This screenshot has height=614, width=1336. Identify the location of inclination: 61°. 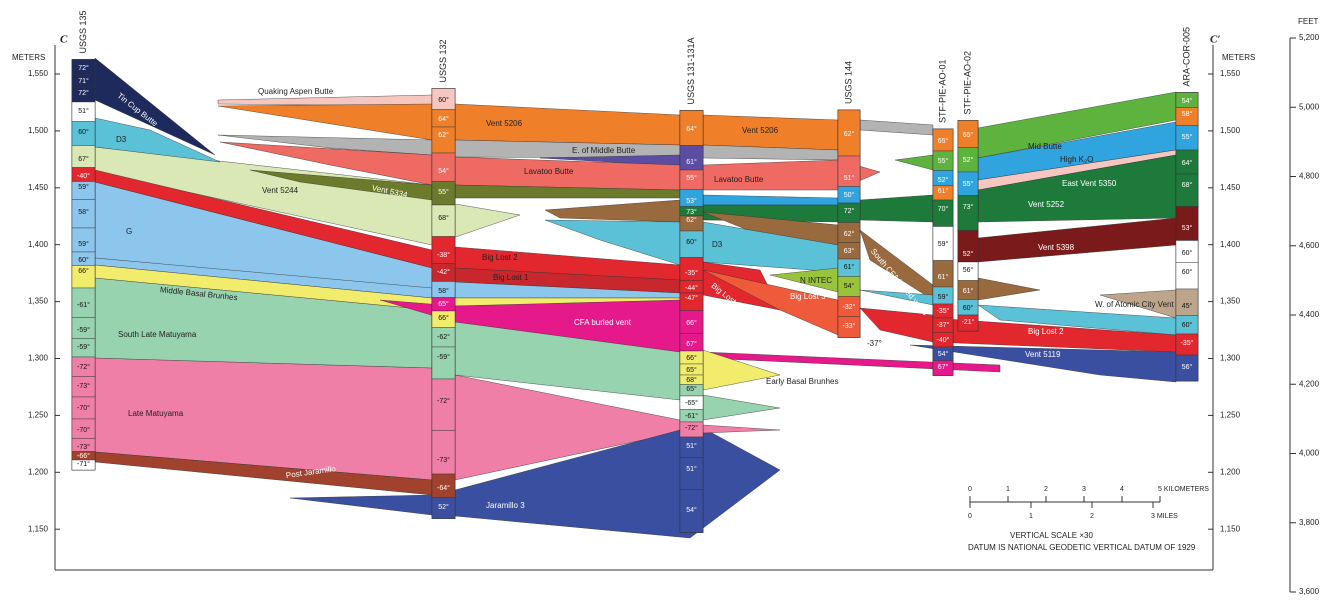
(943, 191).